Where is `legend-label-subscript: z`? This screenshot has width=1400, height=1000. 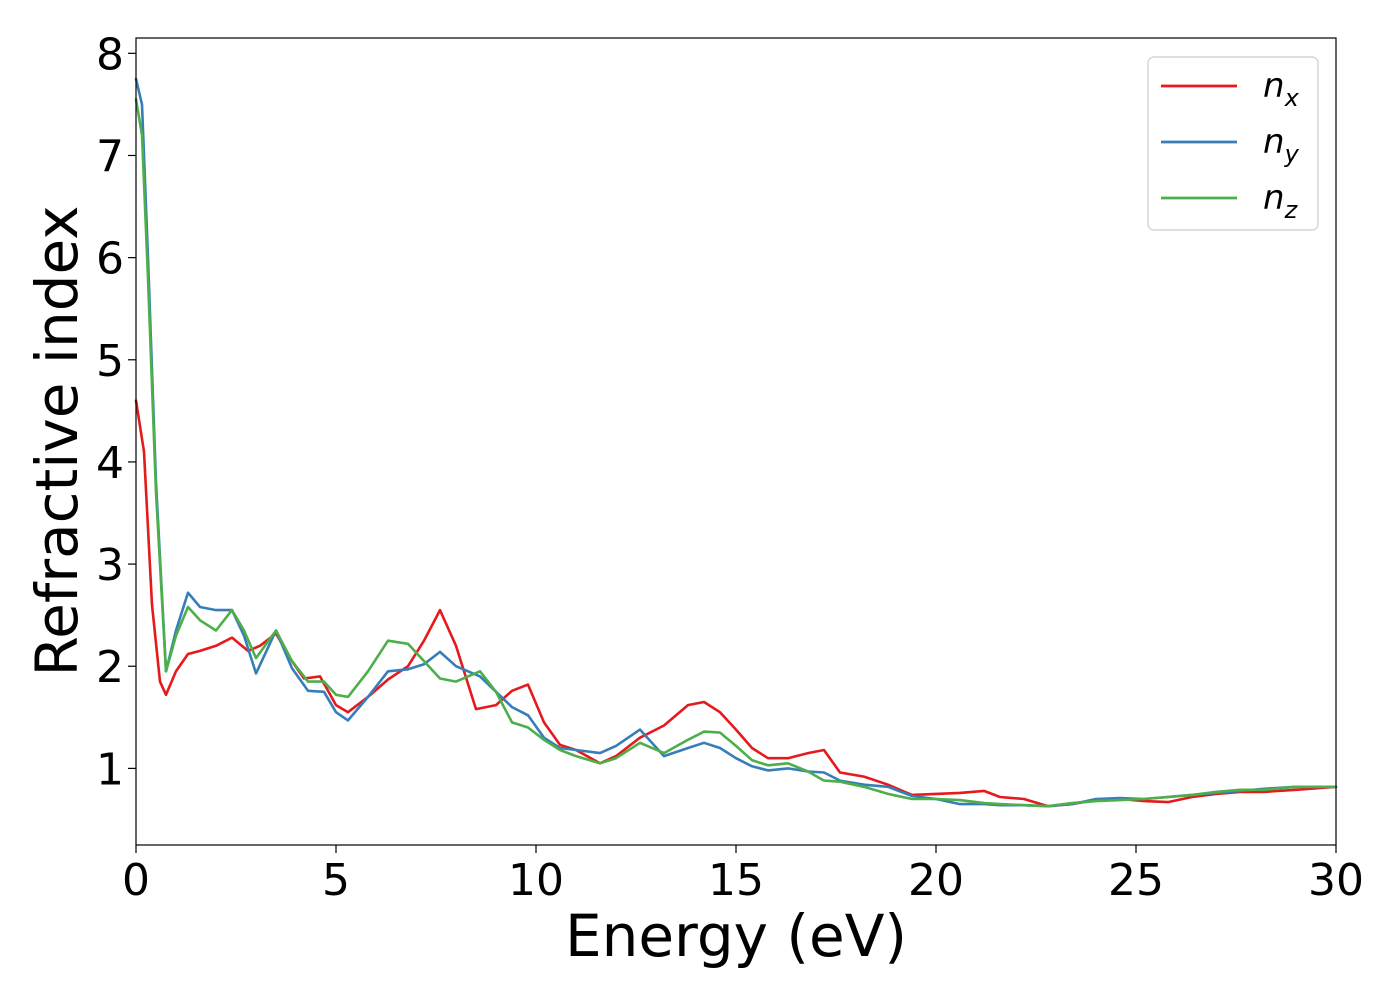 legend-label-subscript: z is located at coordinates (1291, 210).